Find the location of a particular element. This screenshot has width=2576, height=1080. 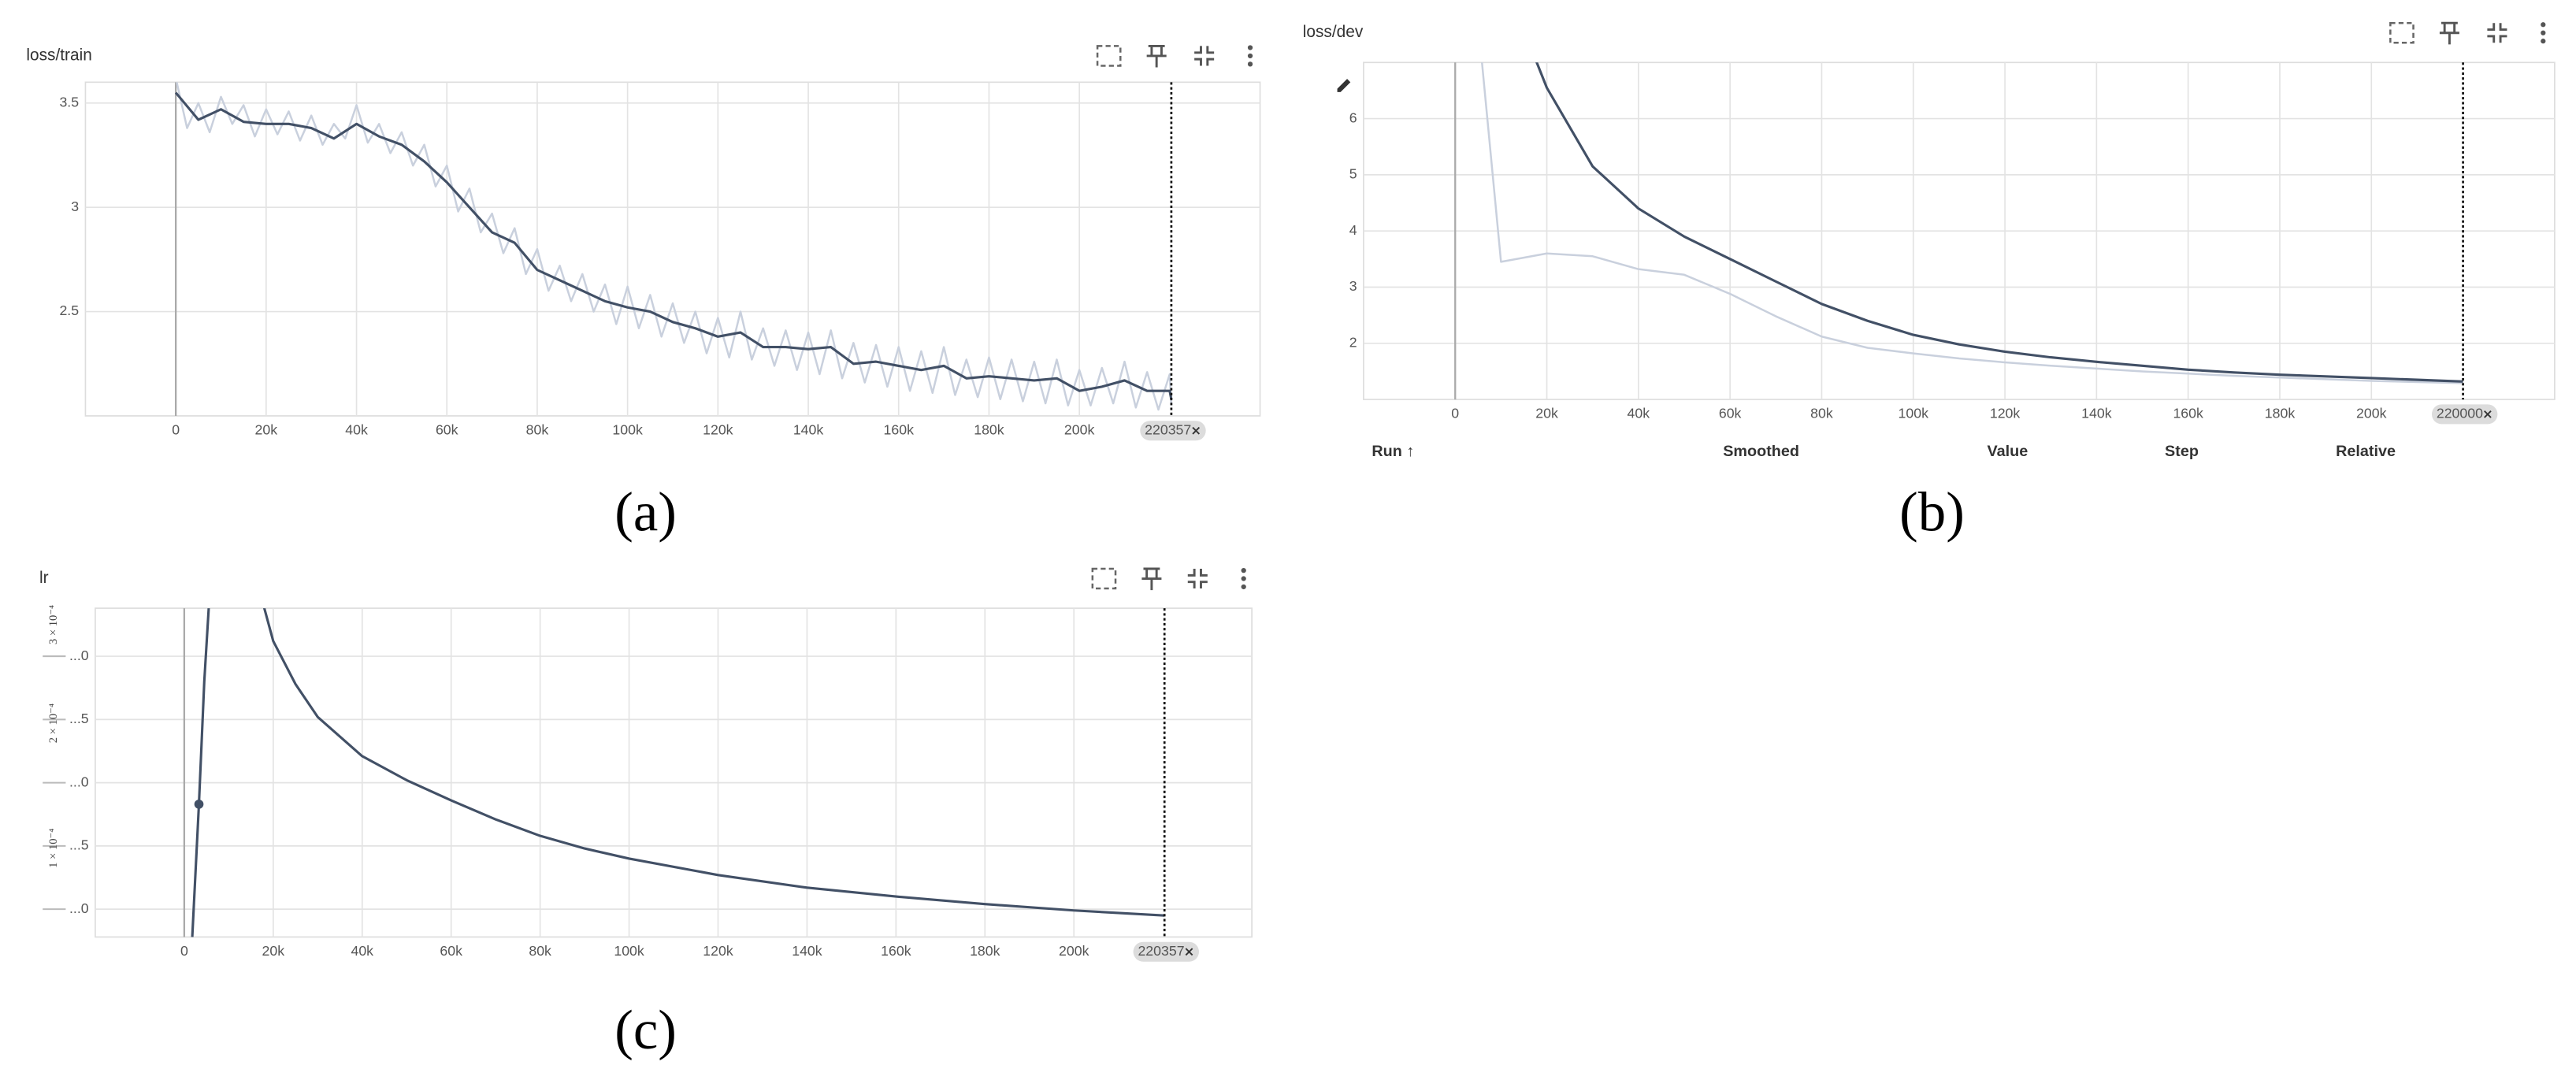

edit-icon is located at coordinates (1344, 85).